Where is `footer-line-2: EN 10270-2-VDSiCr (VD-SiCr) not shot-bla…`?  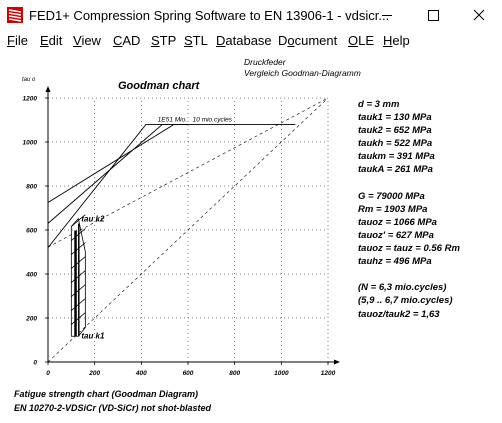 footer-line-2: EN 10270-2-VDSiCr (VD-SiCr) not shot-bla… is located at coordinates (113, 408).